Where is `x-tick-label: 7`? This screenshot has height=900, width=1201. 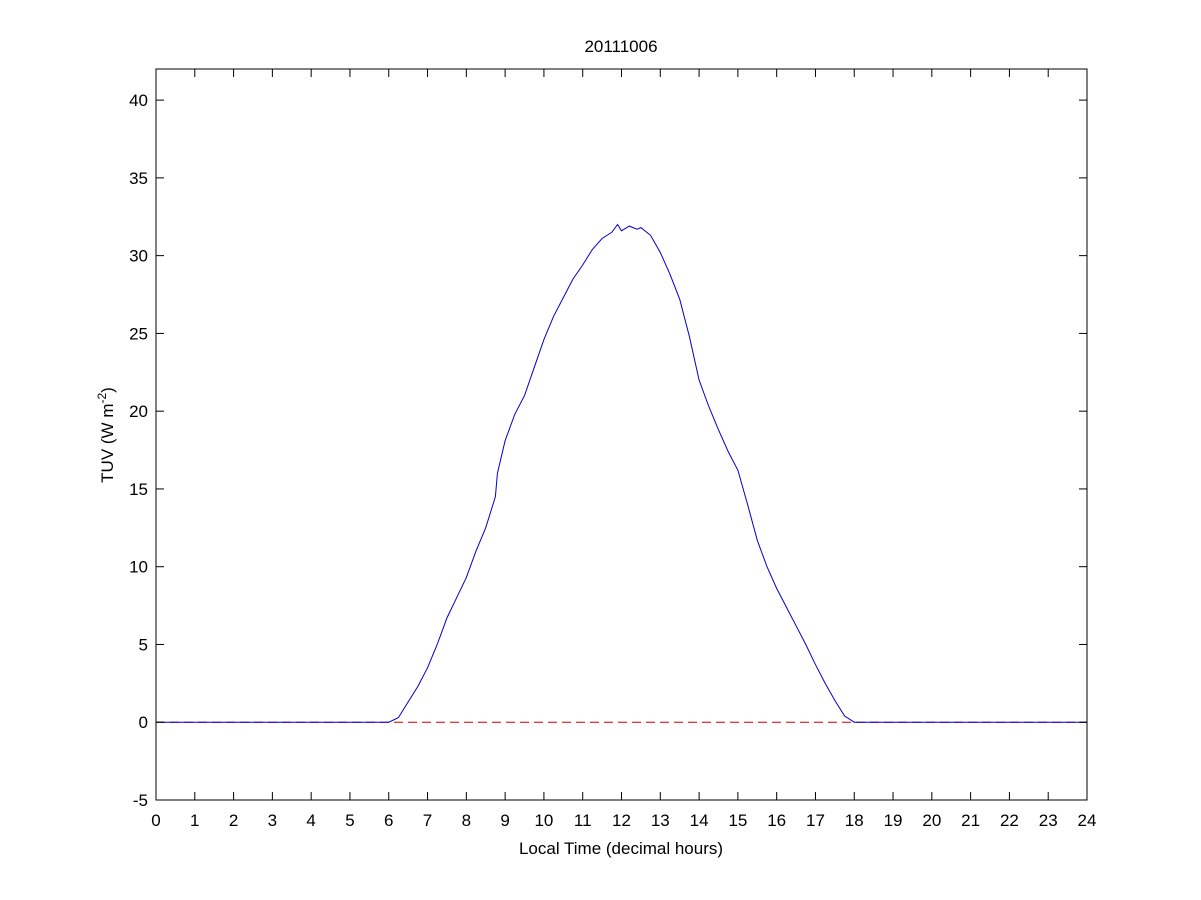
x-tick-label: 7 is located at coordinates (427, 820).